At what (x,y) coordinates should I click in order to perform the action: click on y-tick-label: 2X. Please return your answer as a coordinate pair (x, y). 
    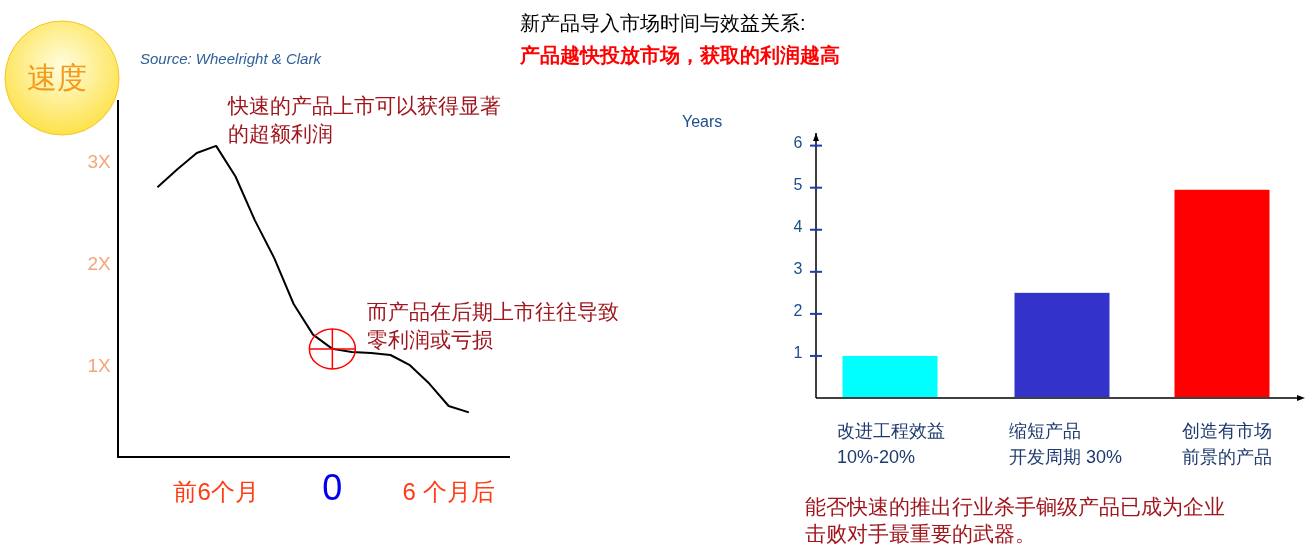
    Looking at the image, I should click on (99, 264).